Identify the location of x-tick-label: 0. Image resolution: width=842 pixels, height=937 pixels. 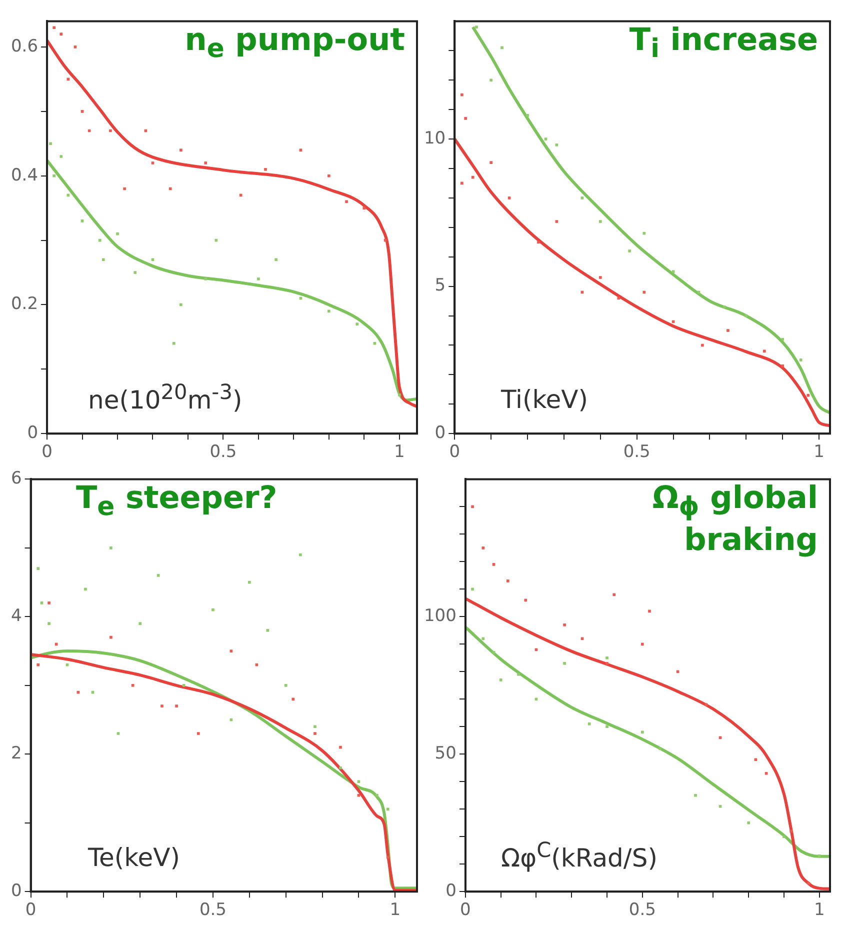
(465, 910).